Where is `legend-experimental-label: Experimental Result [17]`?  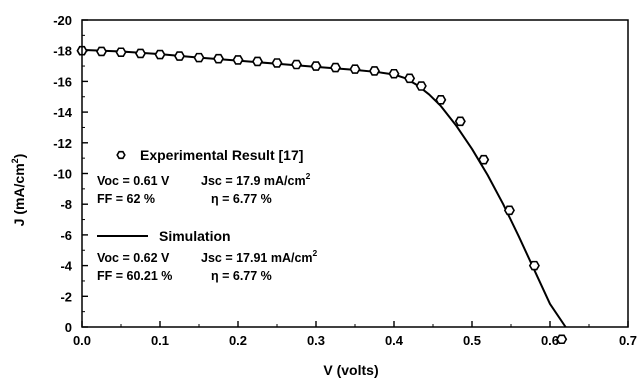 legend-experimental-label: Experimental Result [17] is located at coordinates (221, 155).